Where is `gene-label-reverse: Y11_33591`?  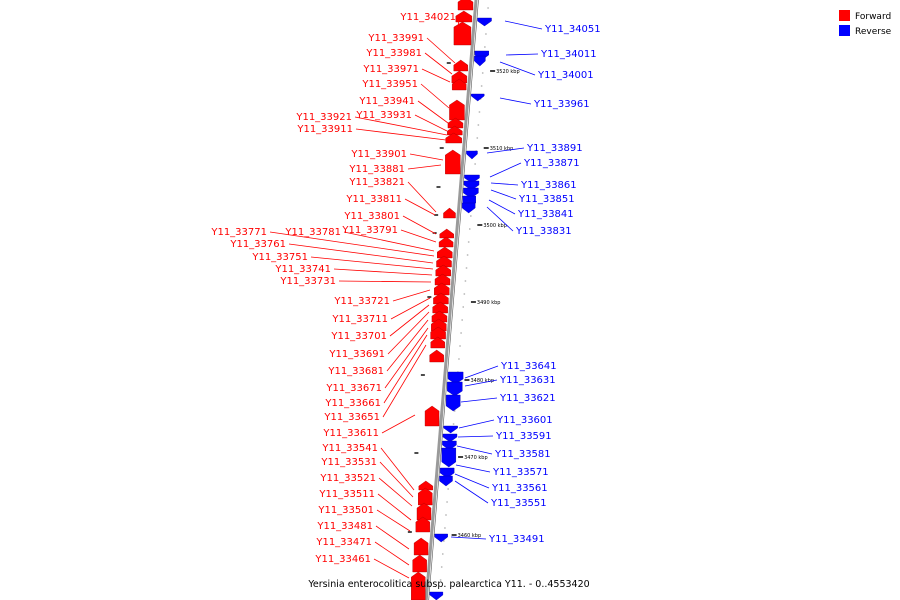
gene-label-reverse: Y11_33591 is located at coordinates (523, 436).